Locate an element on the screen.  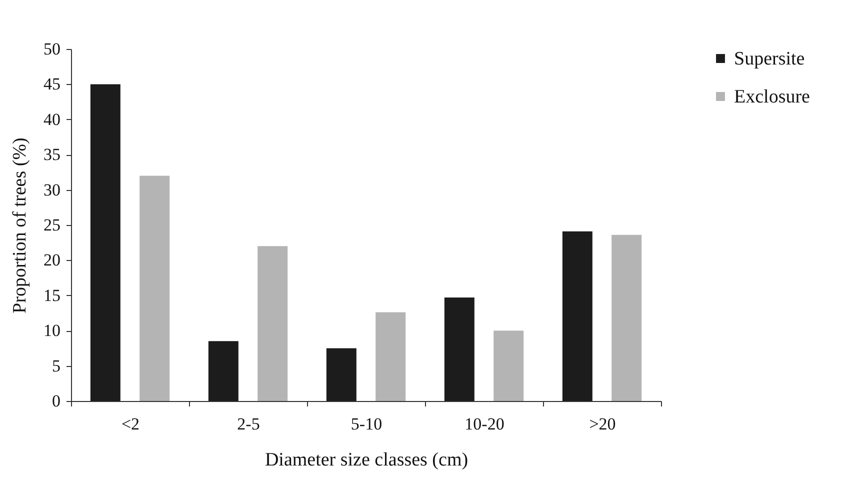
y-tick-label: 35 is located at coordinates (52, 154).